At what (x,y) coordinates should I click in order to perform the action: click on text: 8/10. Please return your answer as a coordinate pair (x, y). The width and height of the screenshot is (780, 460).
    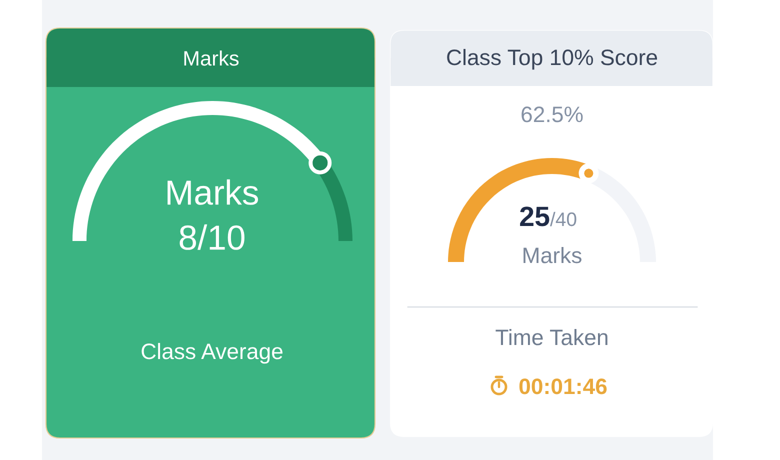
    Looking at the image, I should click on (212, 237).